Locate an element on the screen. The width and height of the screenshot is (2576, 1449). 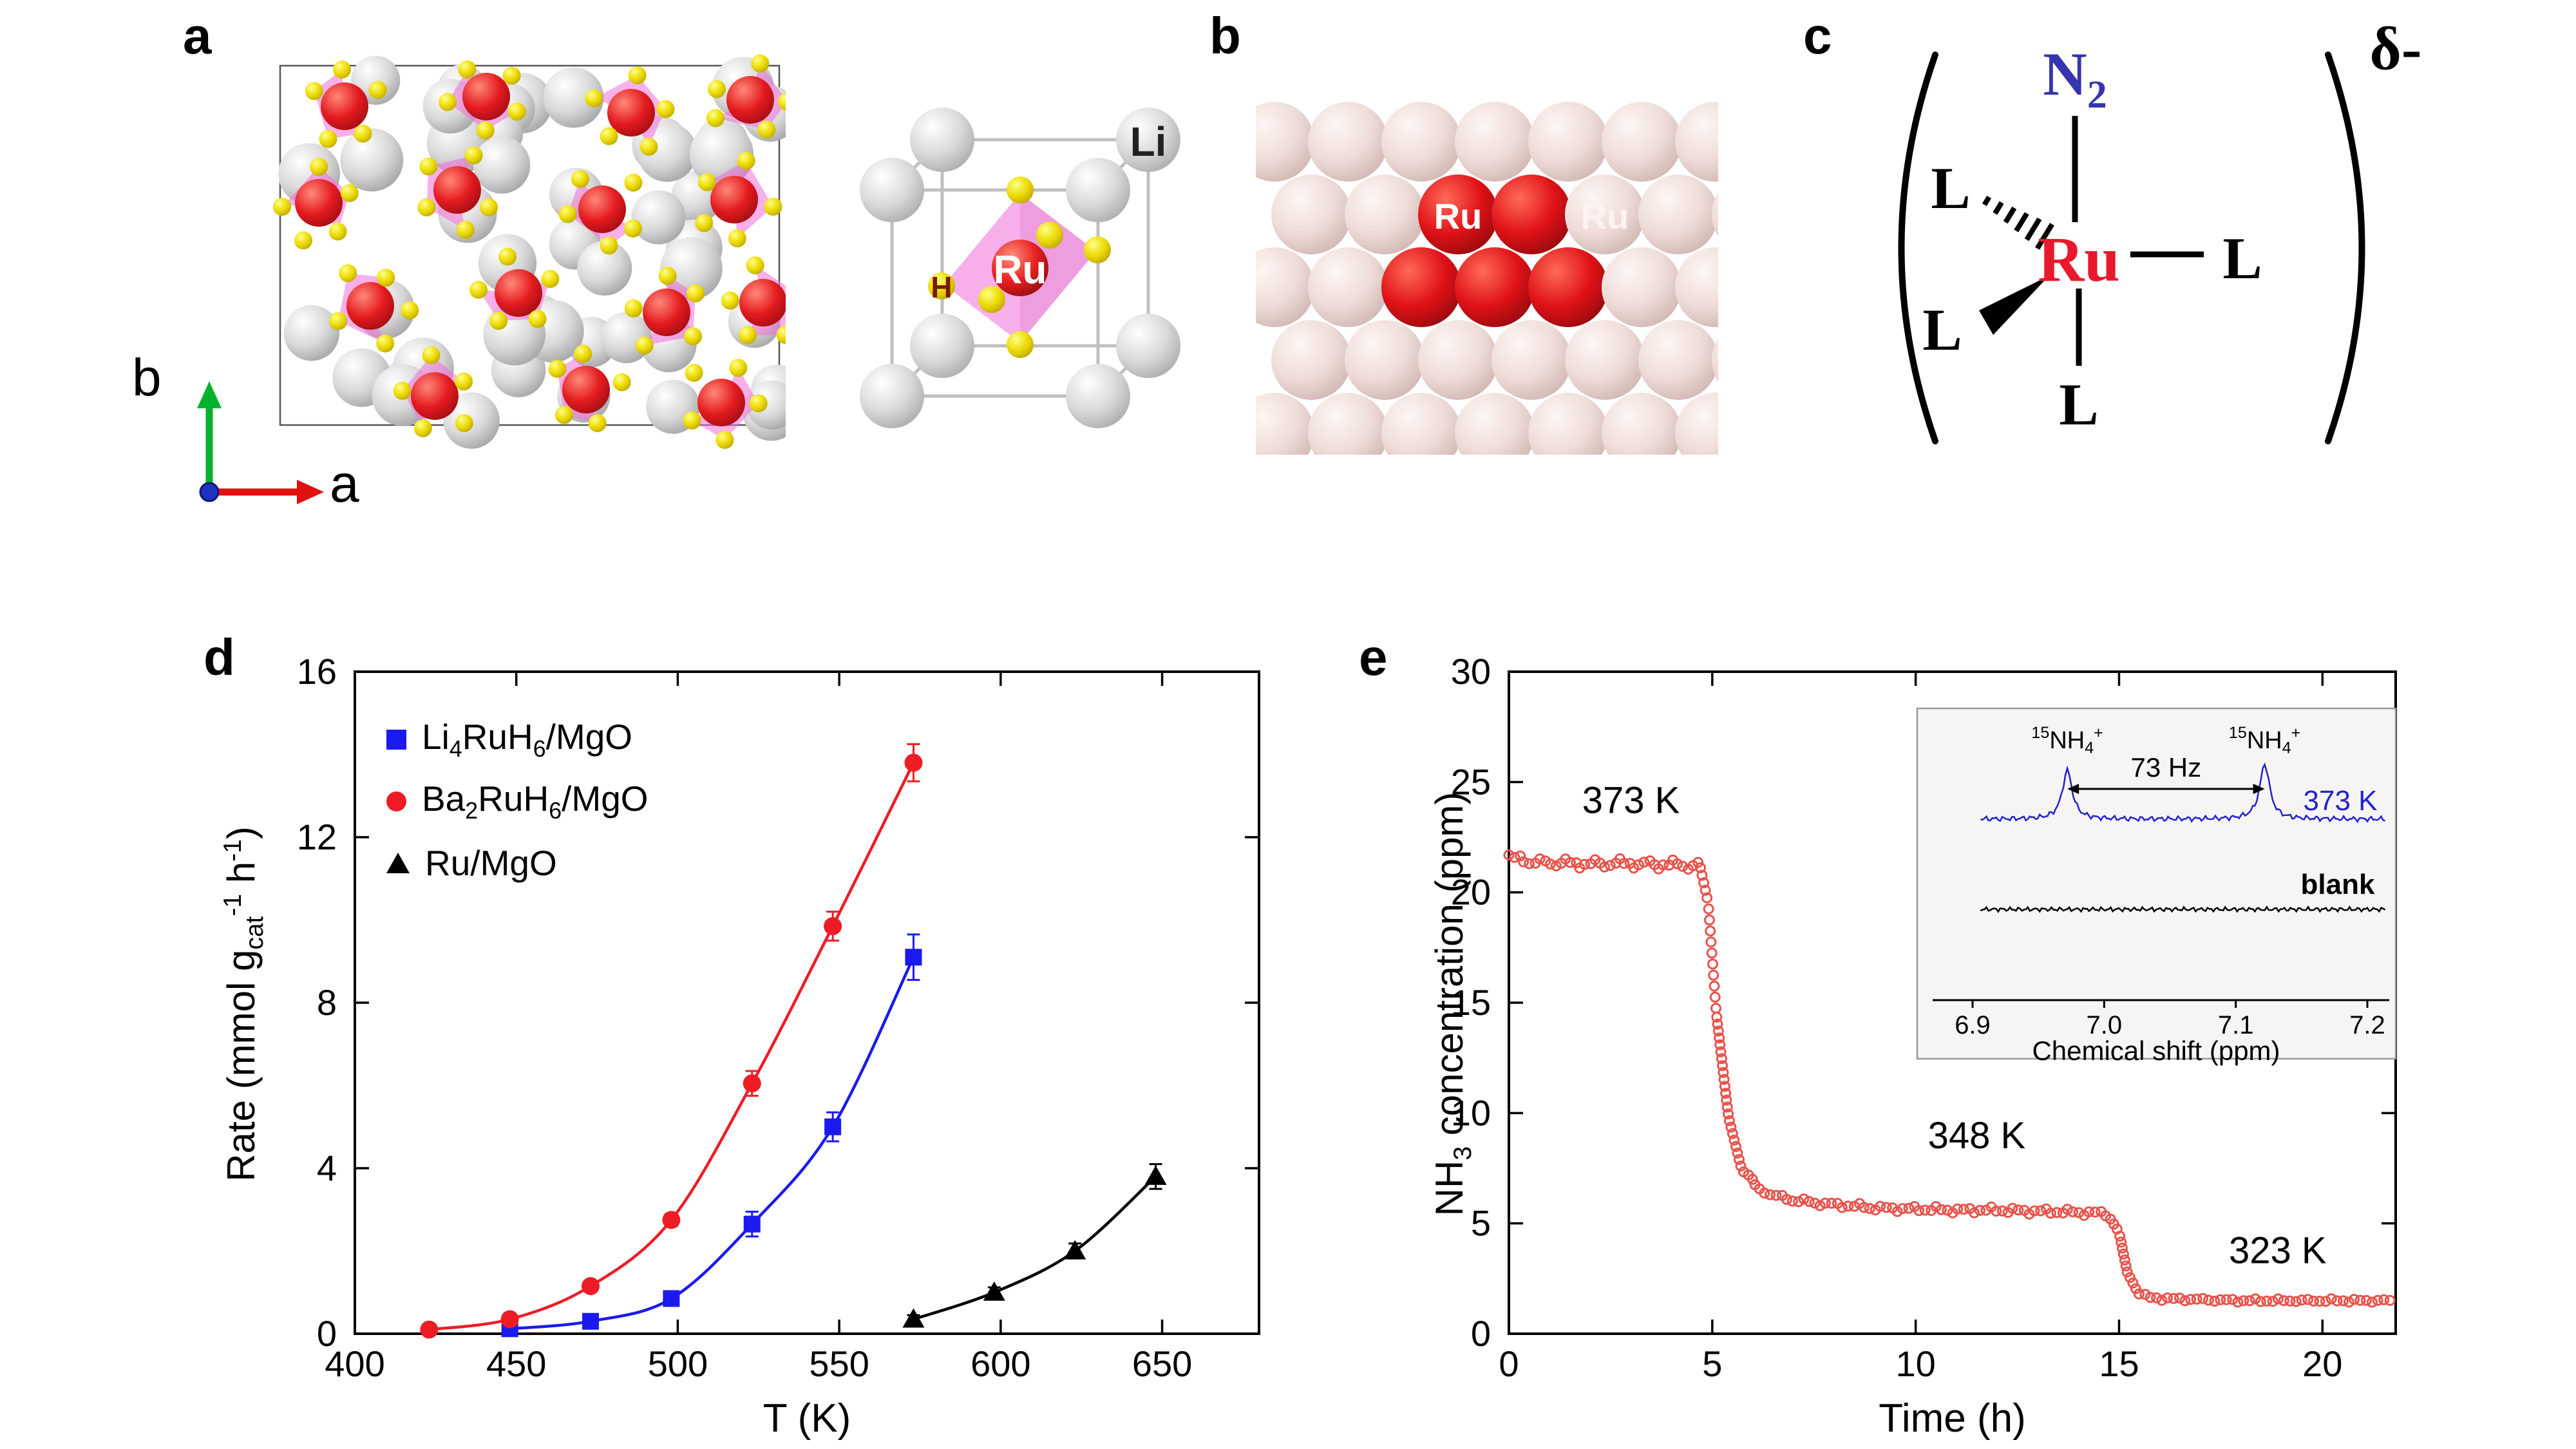
a-axis-arrowhead is located at coordinates (310, 492).